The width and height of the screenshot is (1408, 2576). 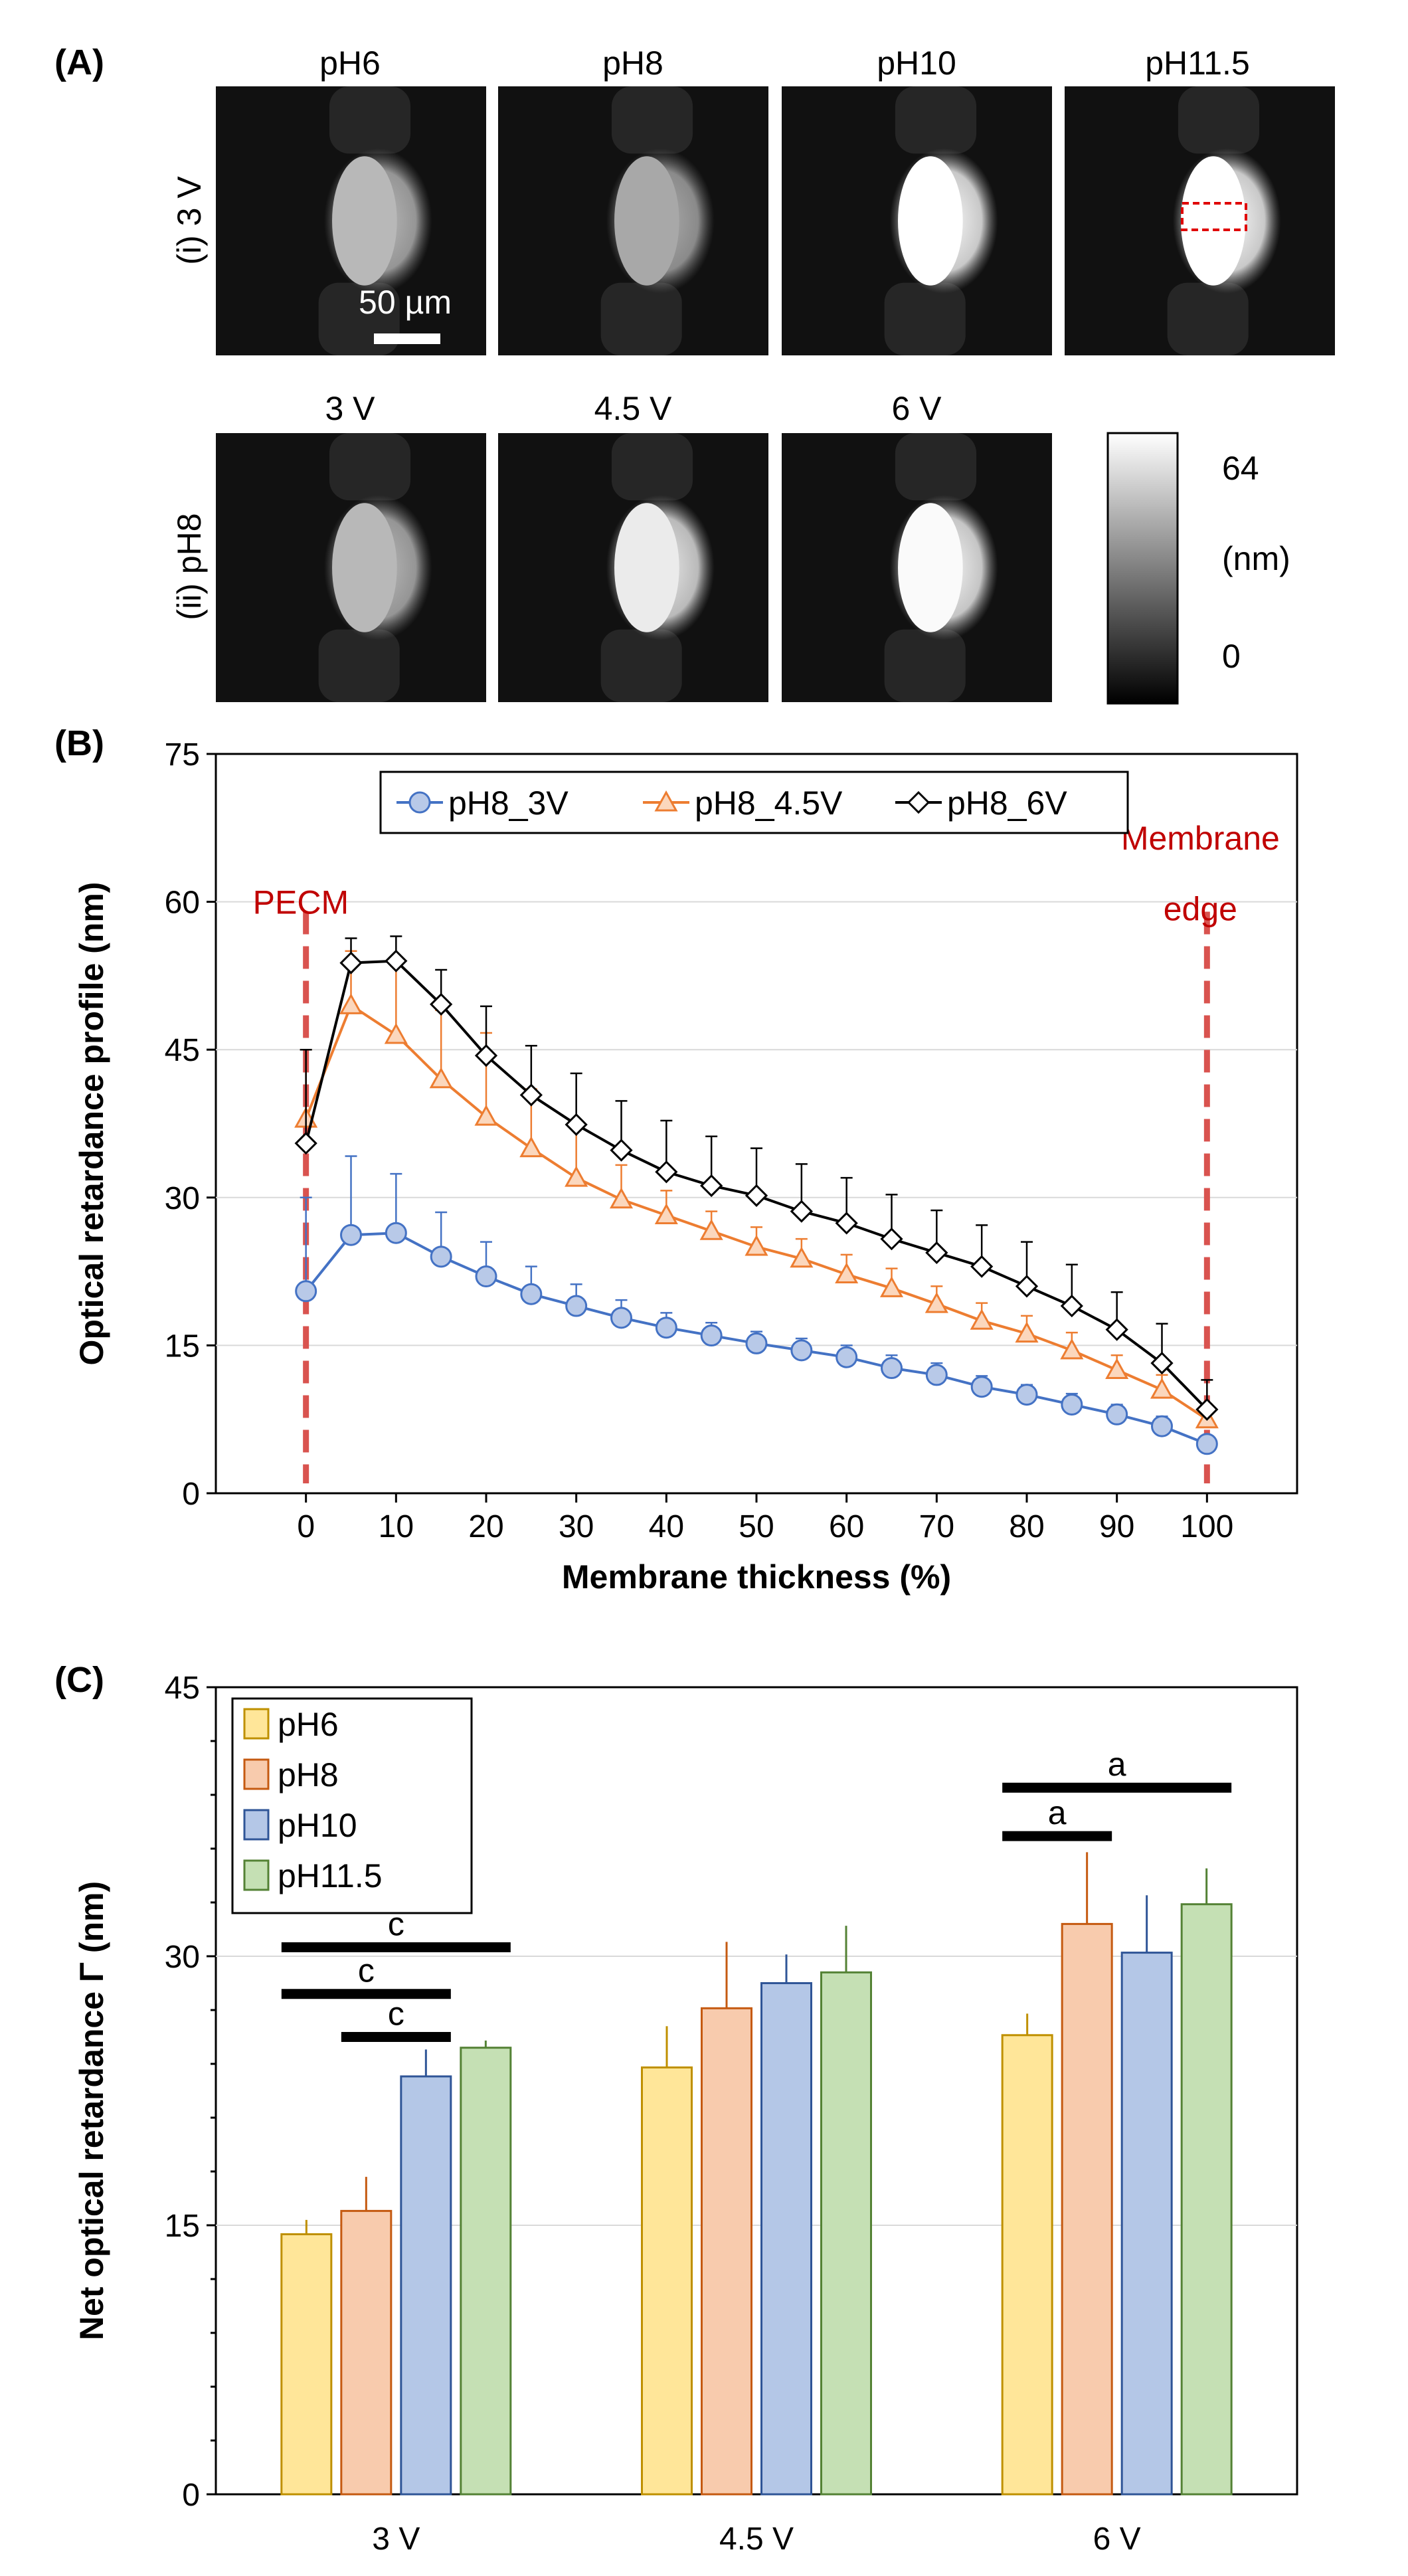 I want to click on y-tick-label: 45, so click(x=182, y=1688).